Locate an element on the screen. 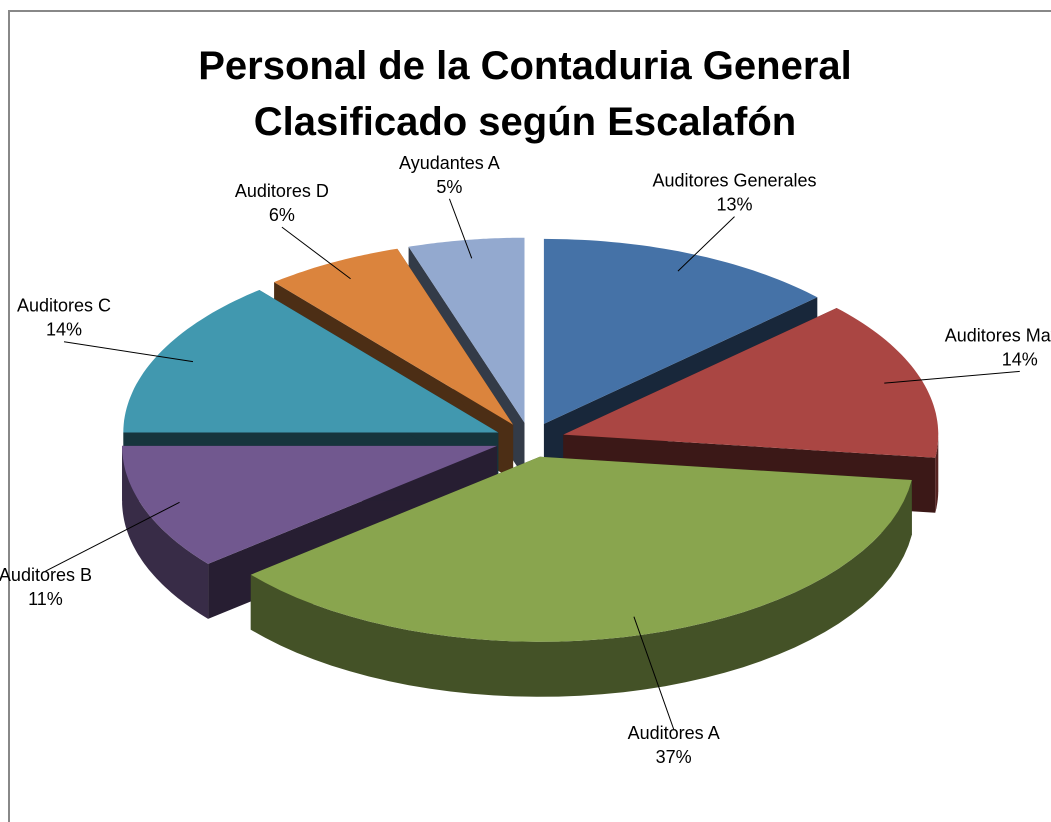 Image resolution: width=1051 pixels, height=822 pixels. data-label-value: 11% is located at coordinates (45, 599).